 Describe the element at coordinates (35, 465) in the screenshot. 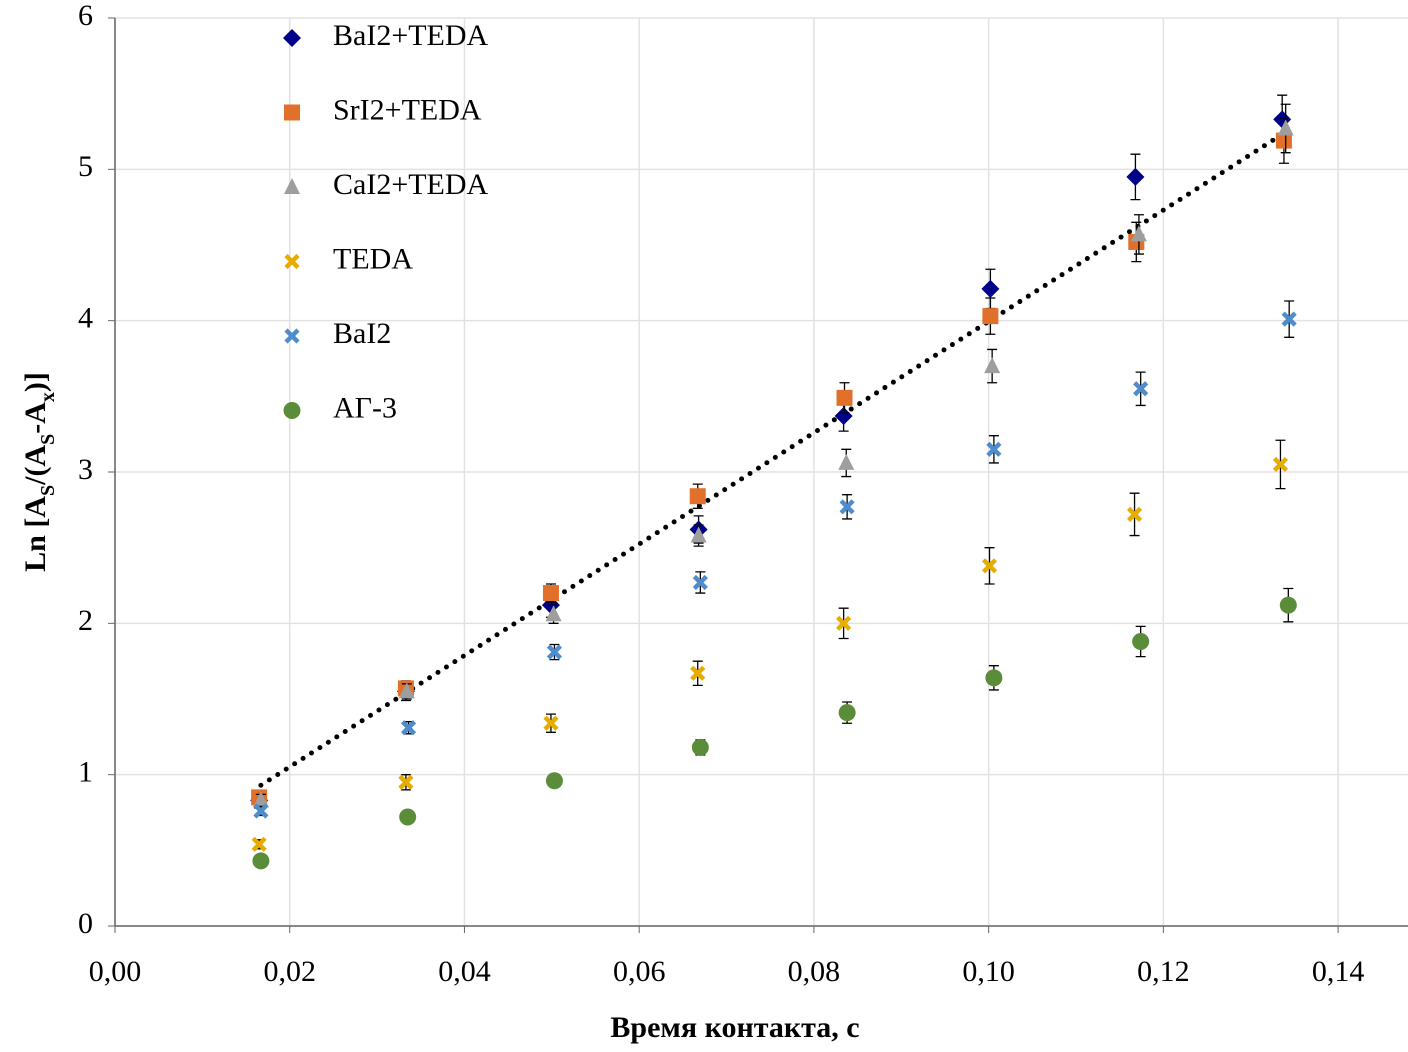

I see `y-axis-title-part: /(A` at that location.